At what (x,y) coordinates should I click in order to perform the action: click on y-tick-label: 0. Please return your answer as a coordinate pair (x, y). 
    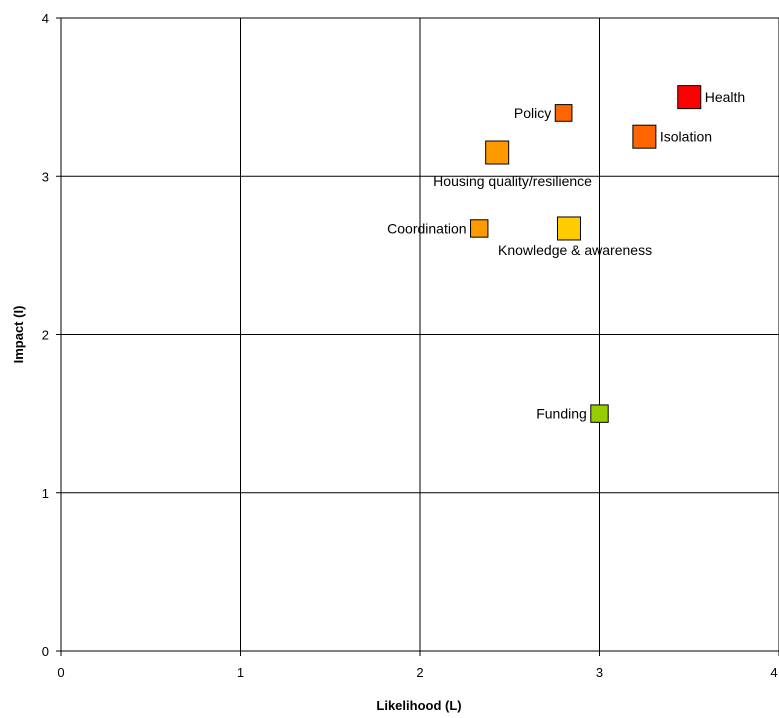
    Looking at the image, I should click on (45, 651).